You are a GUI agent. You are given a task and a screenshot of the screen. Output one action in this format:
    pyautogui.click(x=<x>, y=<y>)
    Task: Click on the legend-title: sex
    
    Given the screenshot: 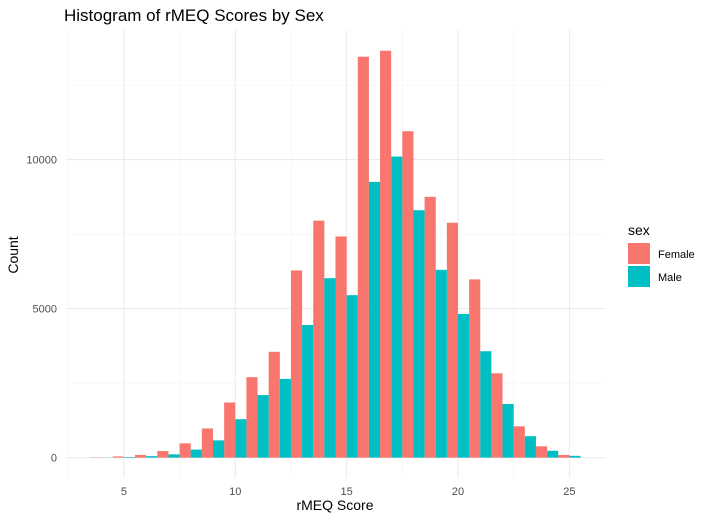 What is the action you would take?
    pyautogui.click(x=639, y=230)
    